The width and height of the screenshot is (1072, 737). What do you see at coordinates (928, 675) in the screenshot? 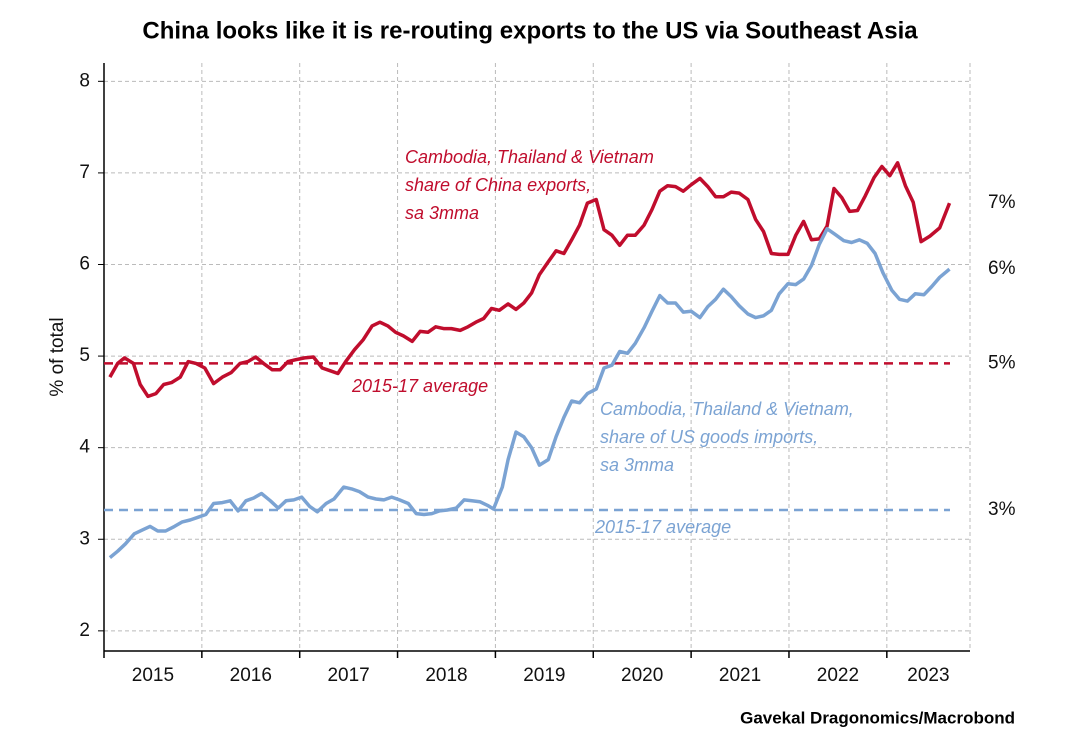
I see `x-tick-label: 2023` at bounding box center [928, 675].